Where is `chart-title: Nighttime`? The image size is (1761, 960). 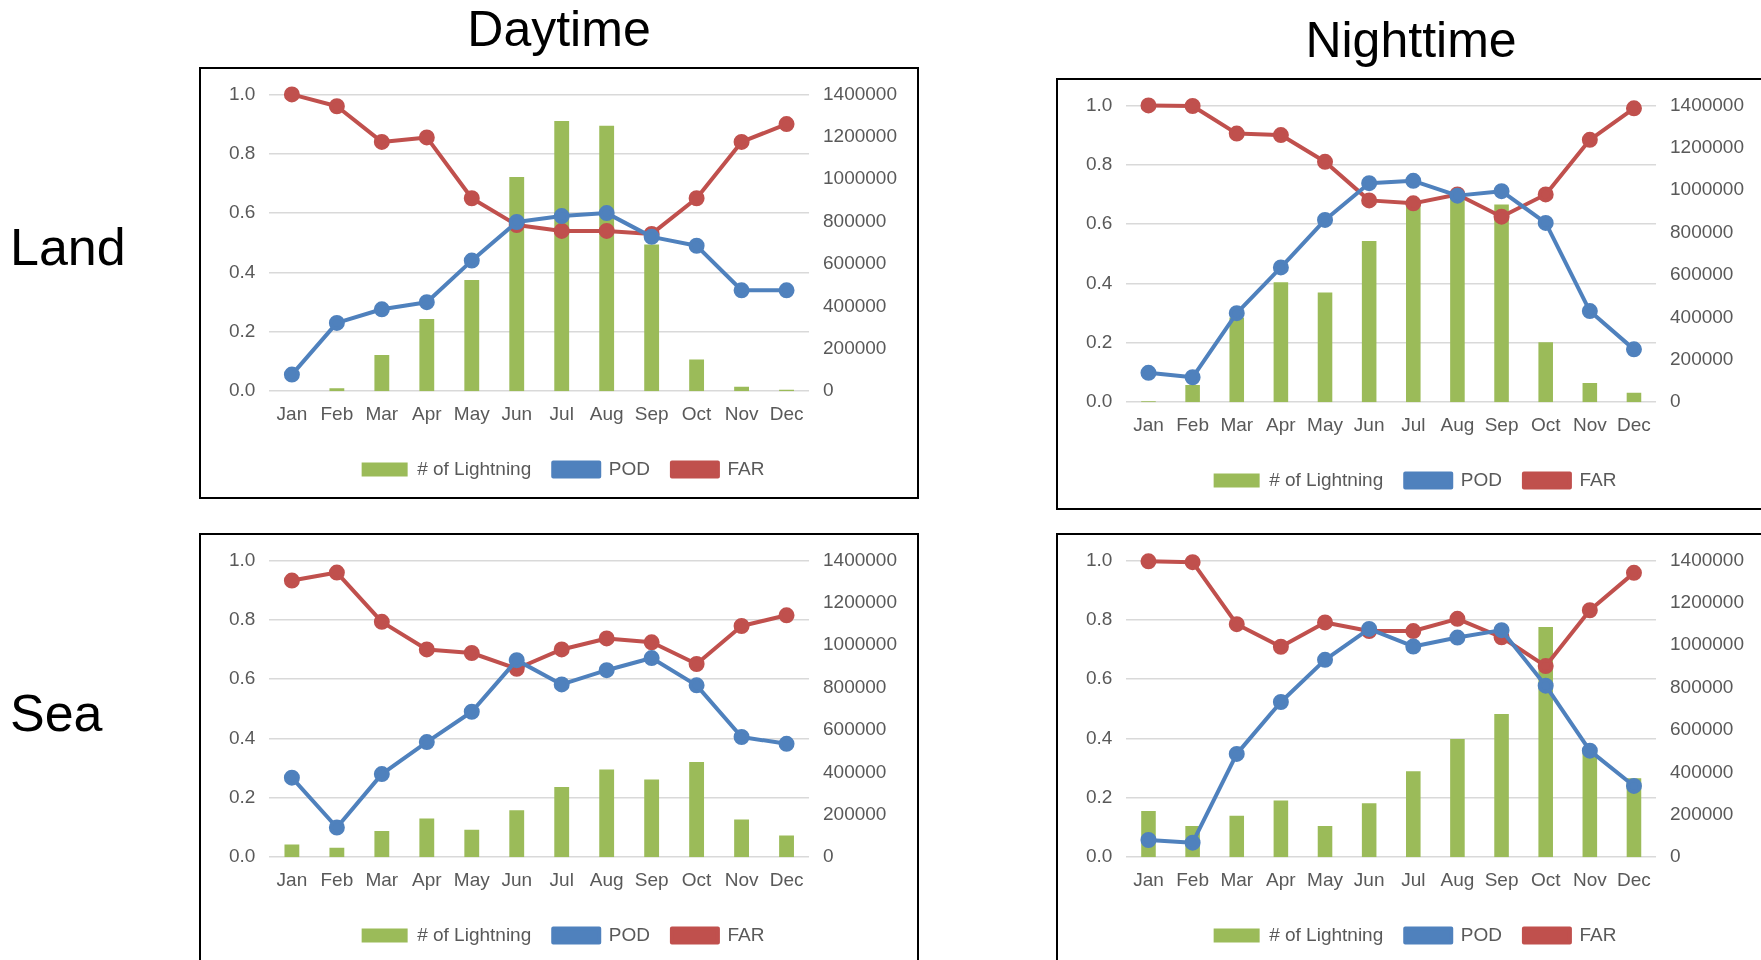
chart-title: Nighttime is located at coordinates (1411, 40).